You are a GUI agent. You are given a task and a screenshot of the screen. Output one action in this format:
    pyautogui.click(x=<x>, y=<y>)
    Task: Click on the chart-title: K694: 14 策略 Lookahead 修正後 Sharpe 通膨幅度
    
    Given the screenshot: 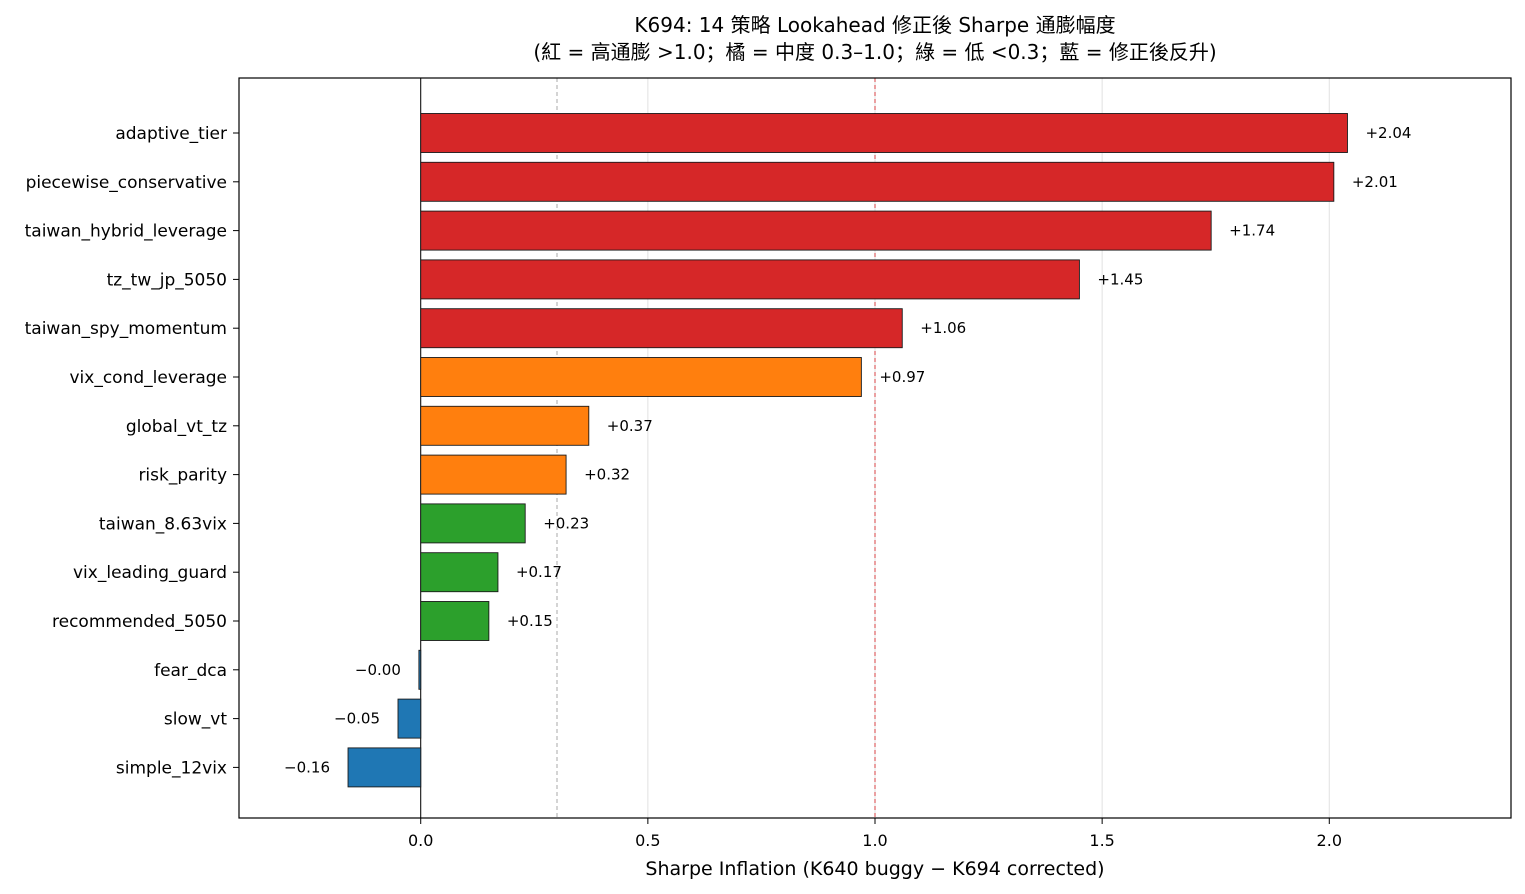 What is the action you would take?
    pyautogui.click(x=874, y=25)
    